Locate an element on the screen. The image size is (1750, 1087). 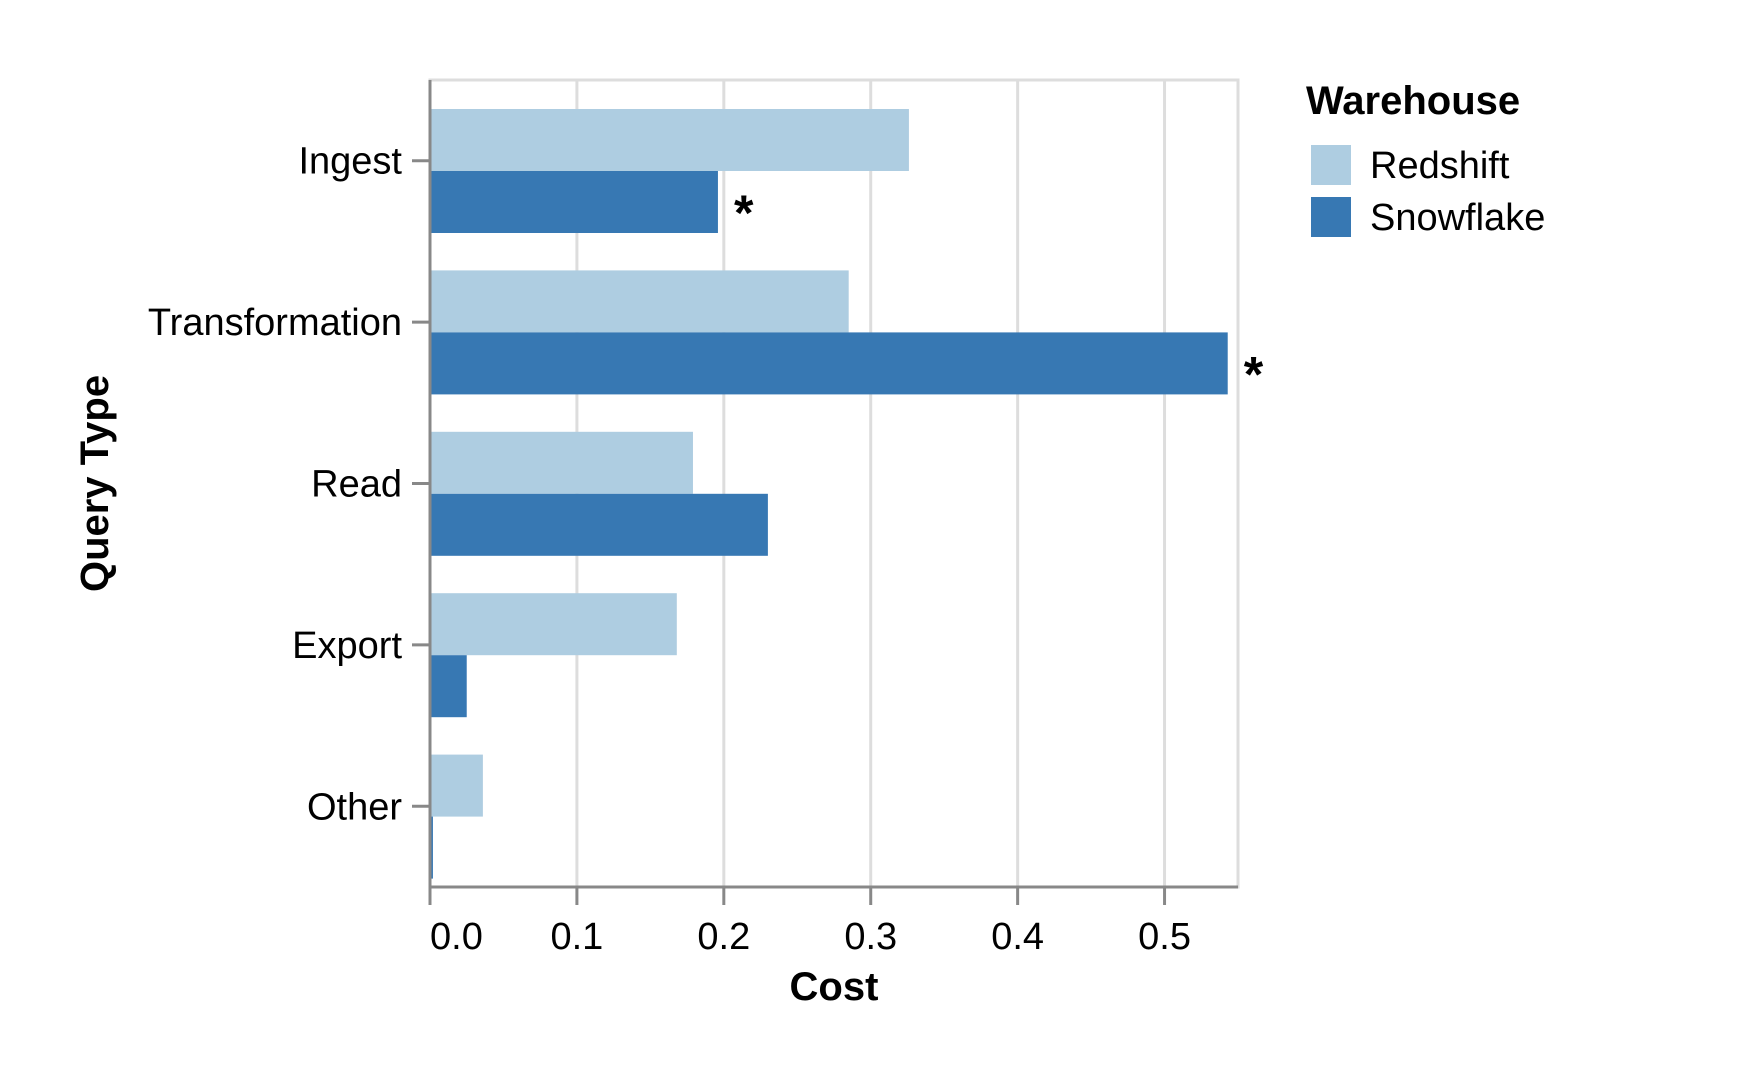
bar-redshift-export is located at coordinates (553, 624).